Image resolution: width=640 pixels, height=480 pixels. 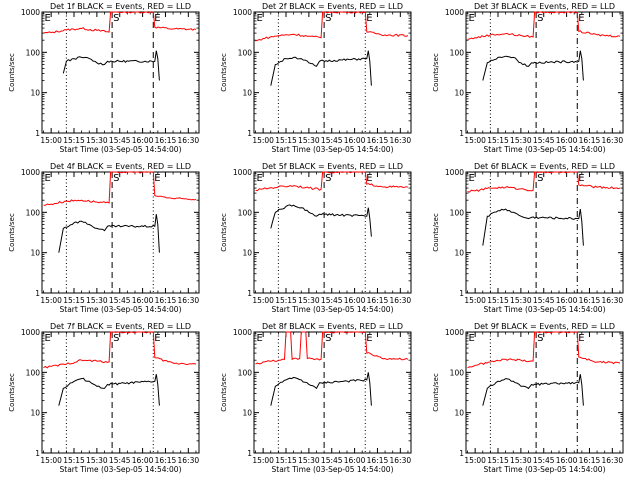 What do you see at coordinates (332, 6) in the screenshot?
I see `panel-title: Det 2f BLACK = Events, RED = LLD` at bounding box center [332, 6].